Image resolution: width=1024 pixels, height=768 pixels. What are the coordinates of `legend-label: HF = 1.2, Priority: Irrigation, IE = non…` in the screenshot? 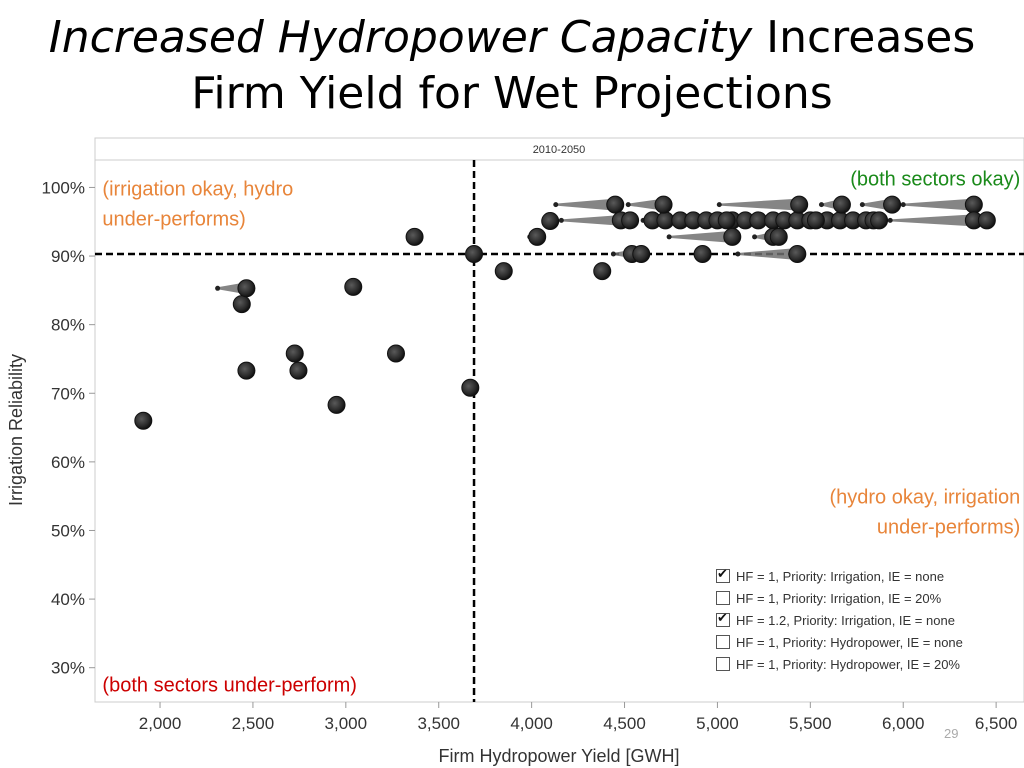 It's located at (845, 620).